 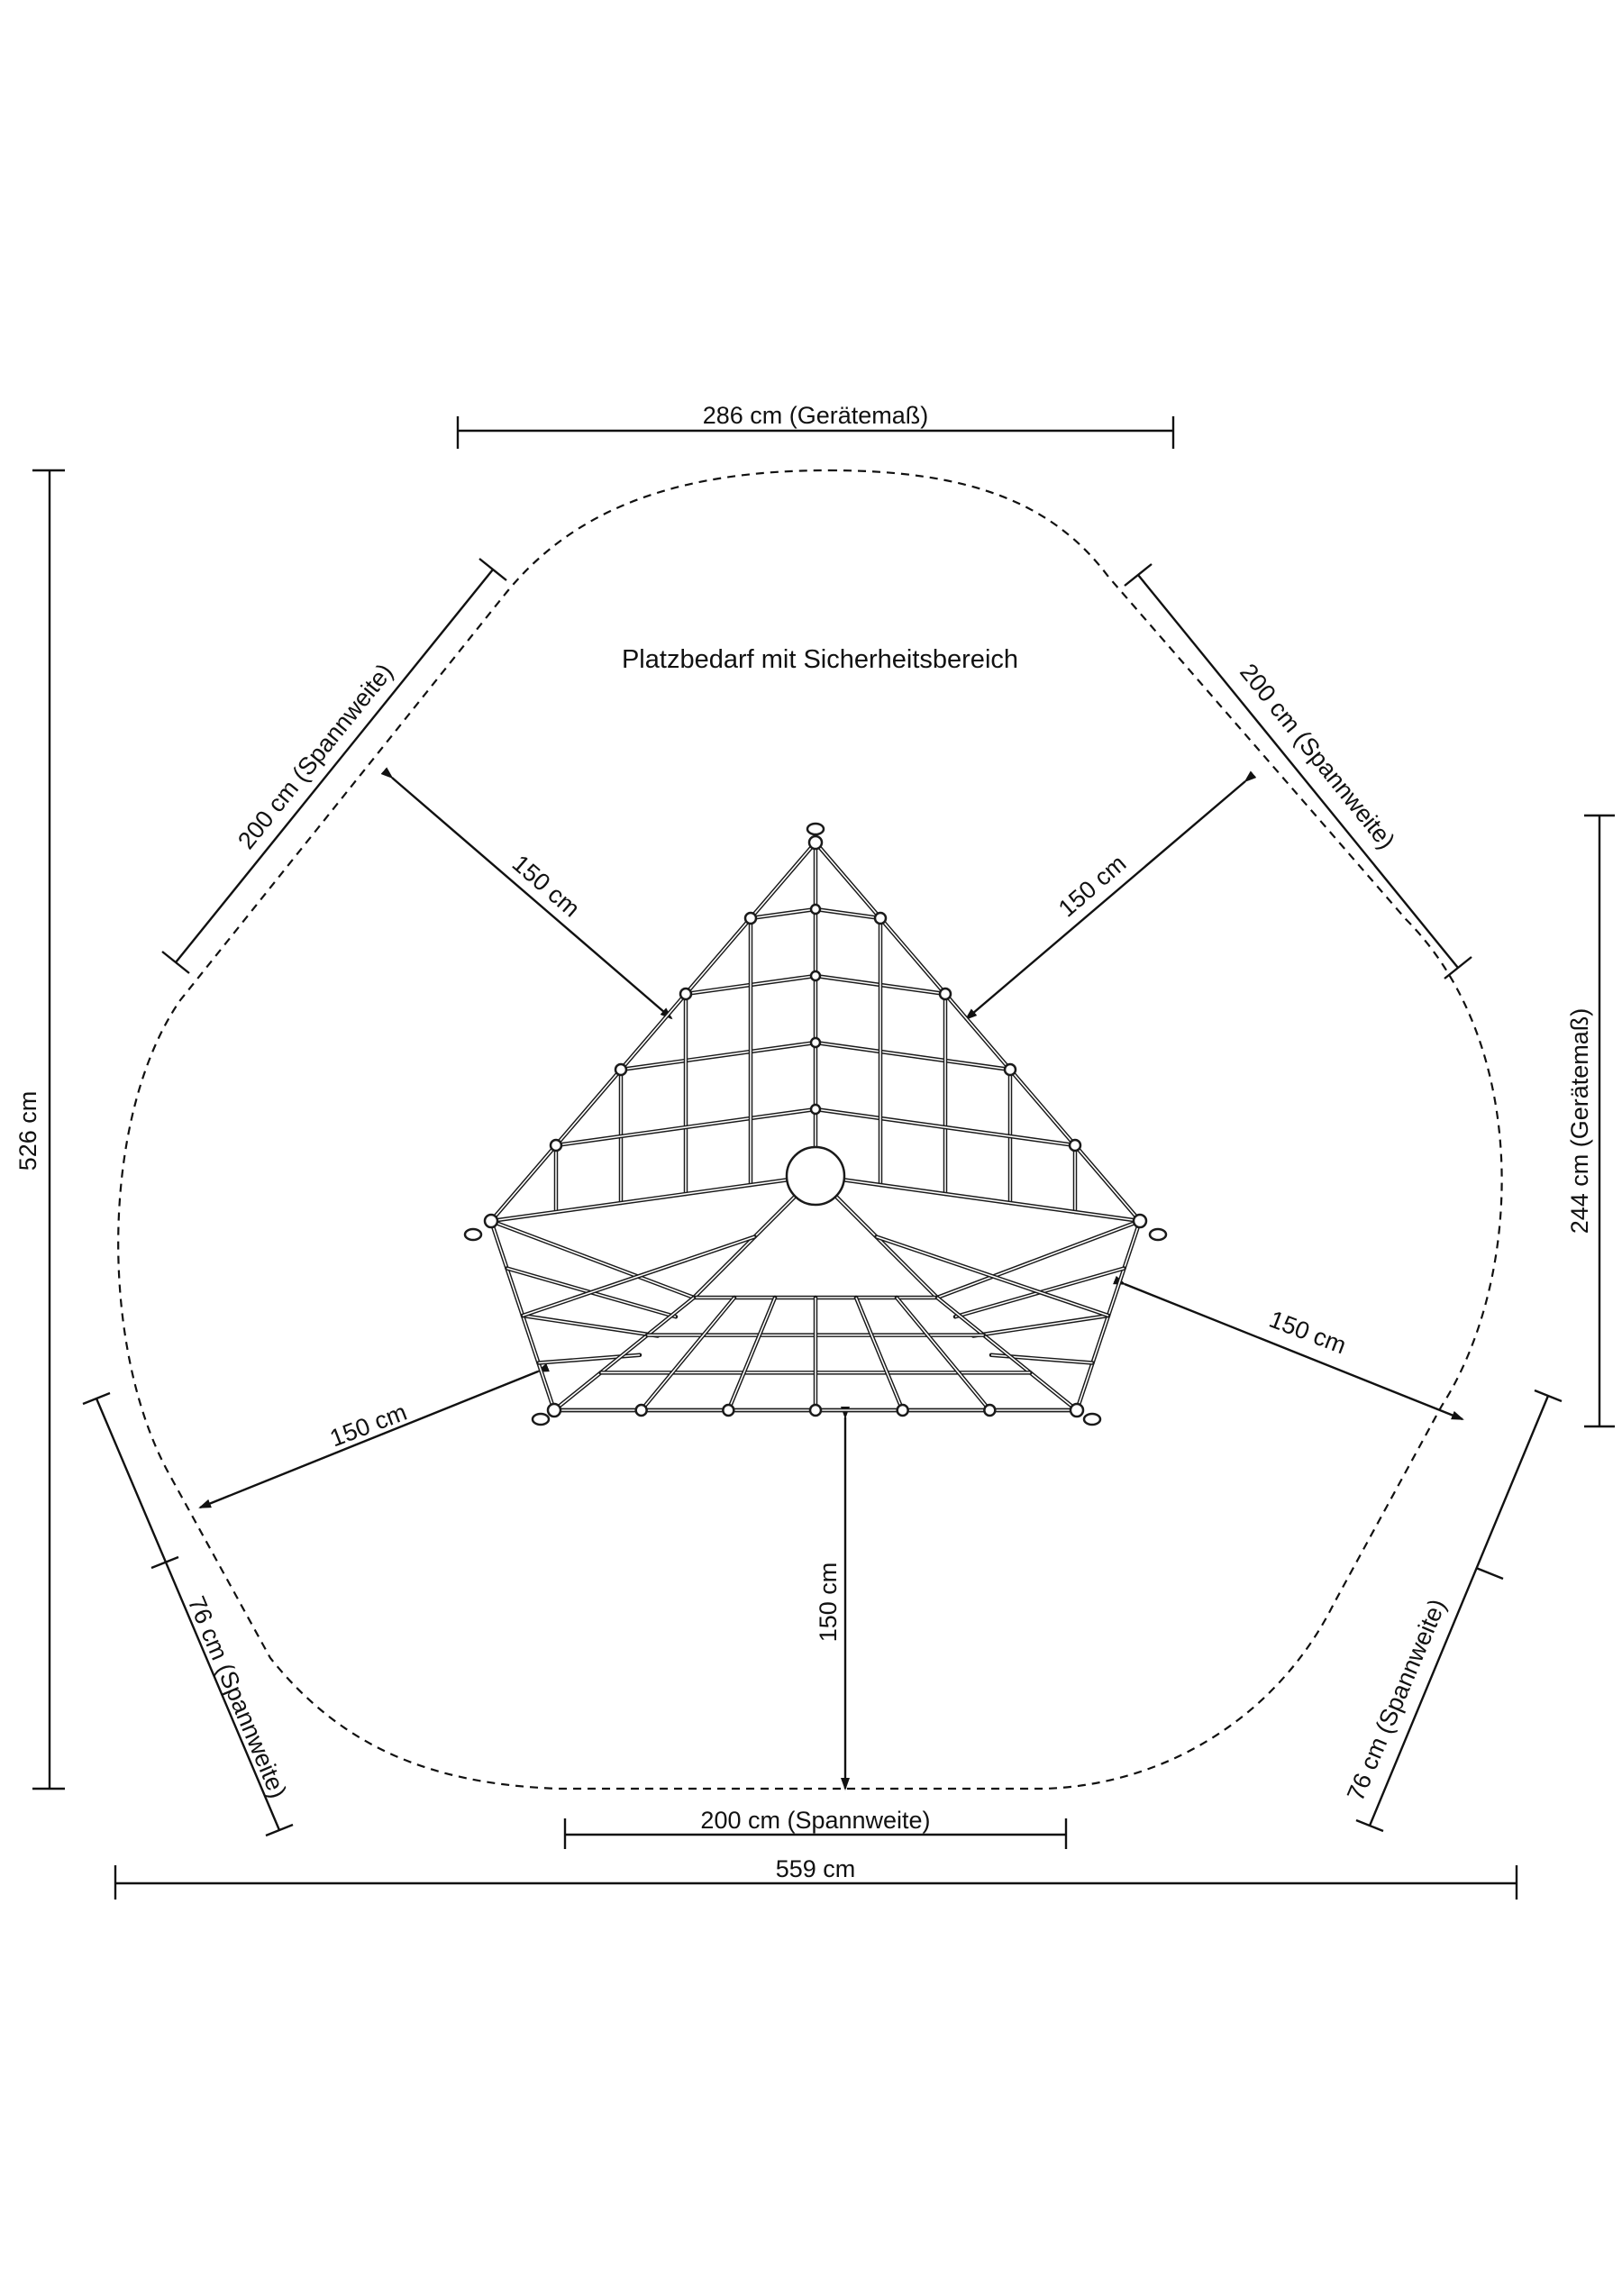 I want to click on dim-bottom-width: 559 cm, so click(x=816, y=1878).